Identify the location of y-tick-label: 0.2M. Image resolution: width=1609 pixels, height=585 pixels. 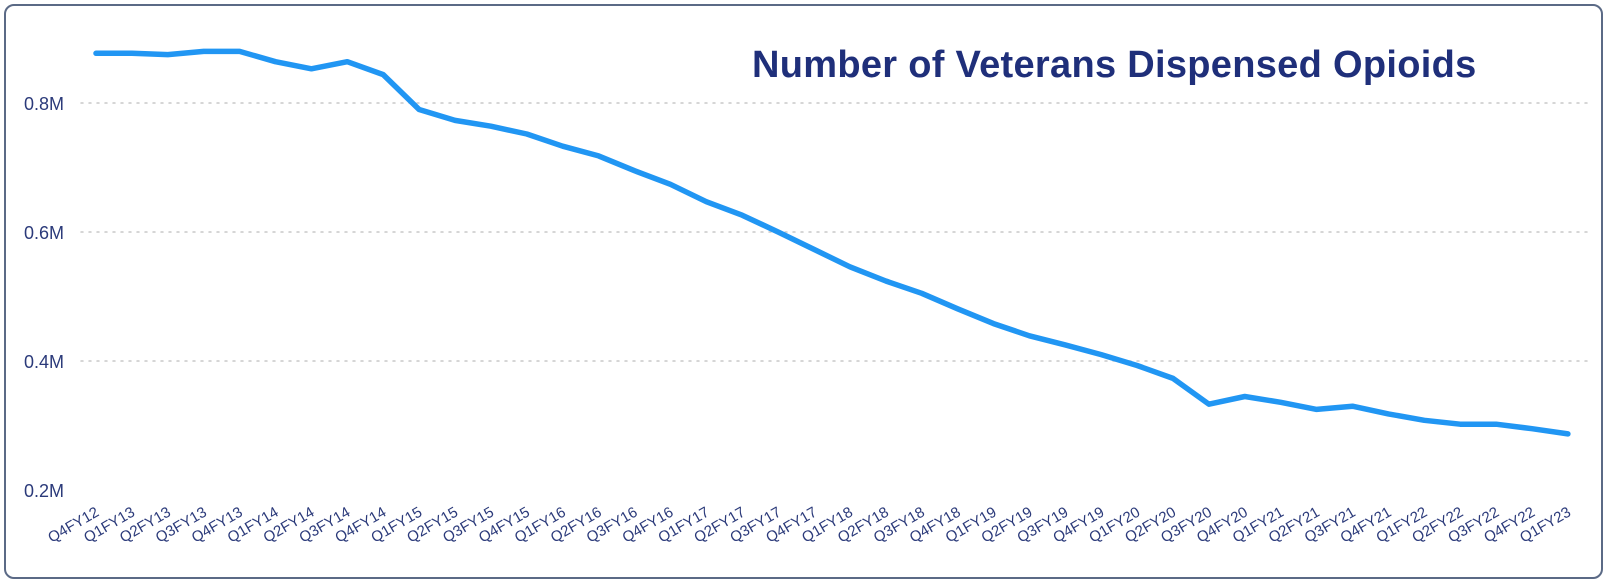
(44, 491).